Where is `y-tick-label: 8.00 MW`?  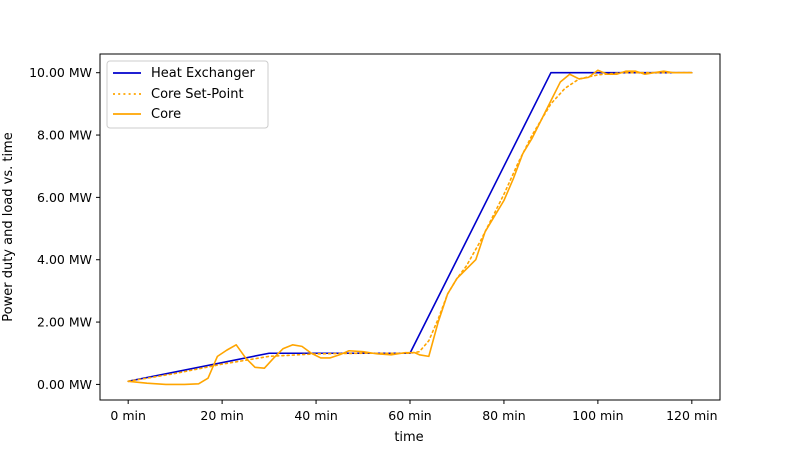 y-tick-label: 8.00 MW is located at coordinates (64, 135).